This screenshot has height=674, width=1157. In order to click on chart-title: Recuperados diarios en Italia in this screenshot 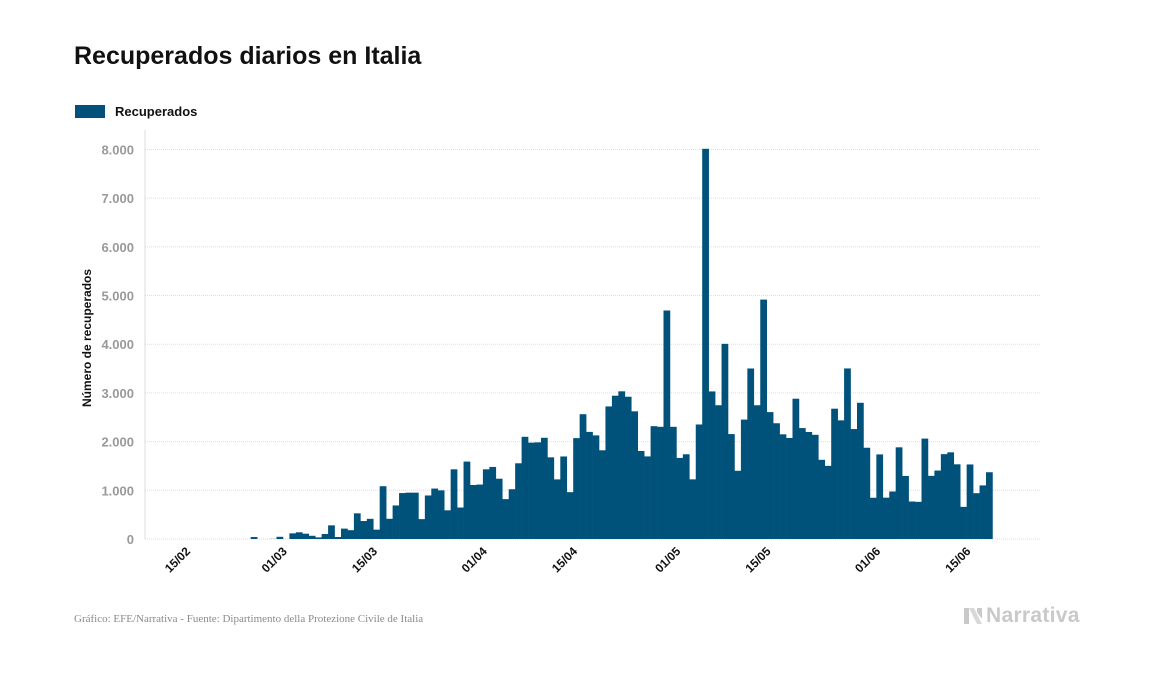, I will do `click(248, 56)`.